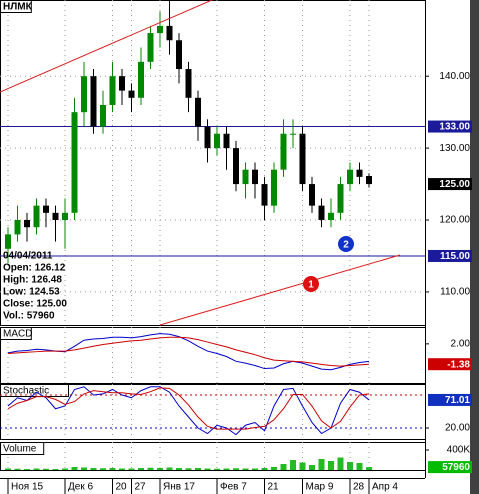 The width and height of the screenshot is (479, 494). What do you see at coordinates (179, 487) in the screenshot?
I see `x-tick-label: Янв 17` at bounding box center [179, 487].